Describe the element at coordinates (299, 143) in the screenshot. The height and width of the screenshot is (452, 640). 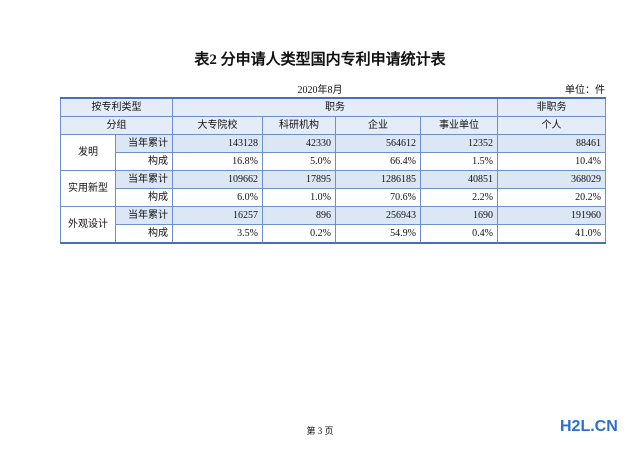
I see `cell-value: 42330` at that location.